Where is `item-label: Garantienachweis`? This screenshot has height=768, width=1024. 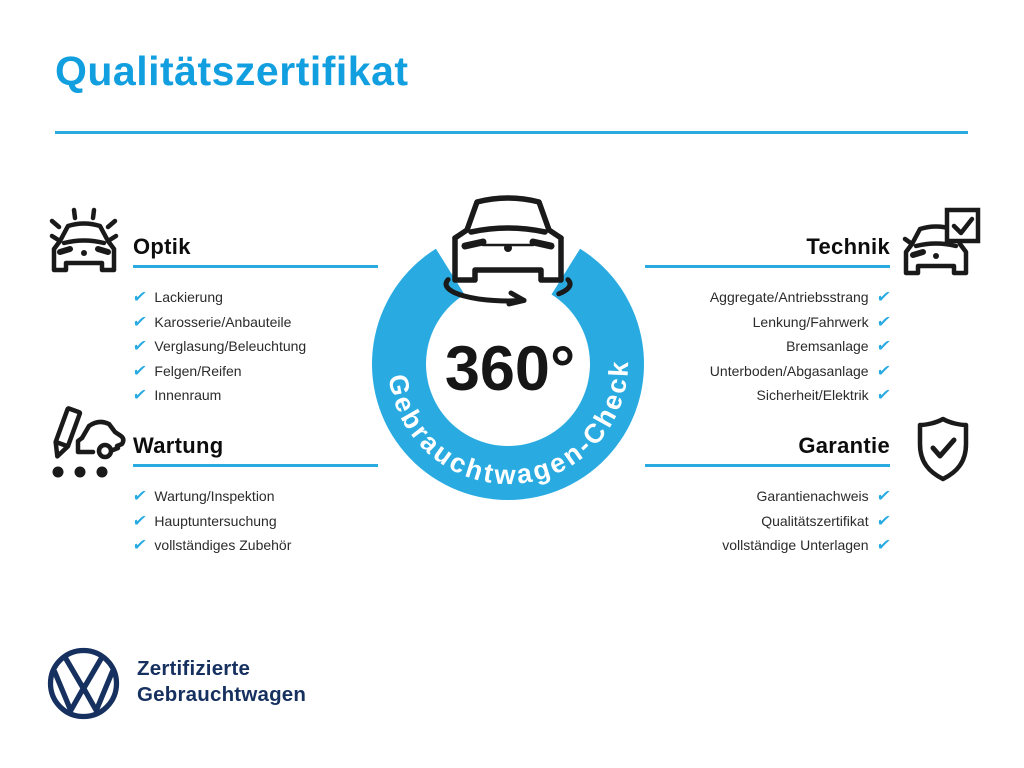
item-label: Garantienachweis is located at coordinates (812, 496).